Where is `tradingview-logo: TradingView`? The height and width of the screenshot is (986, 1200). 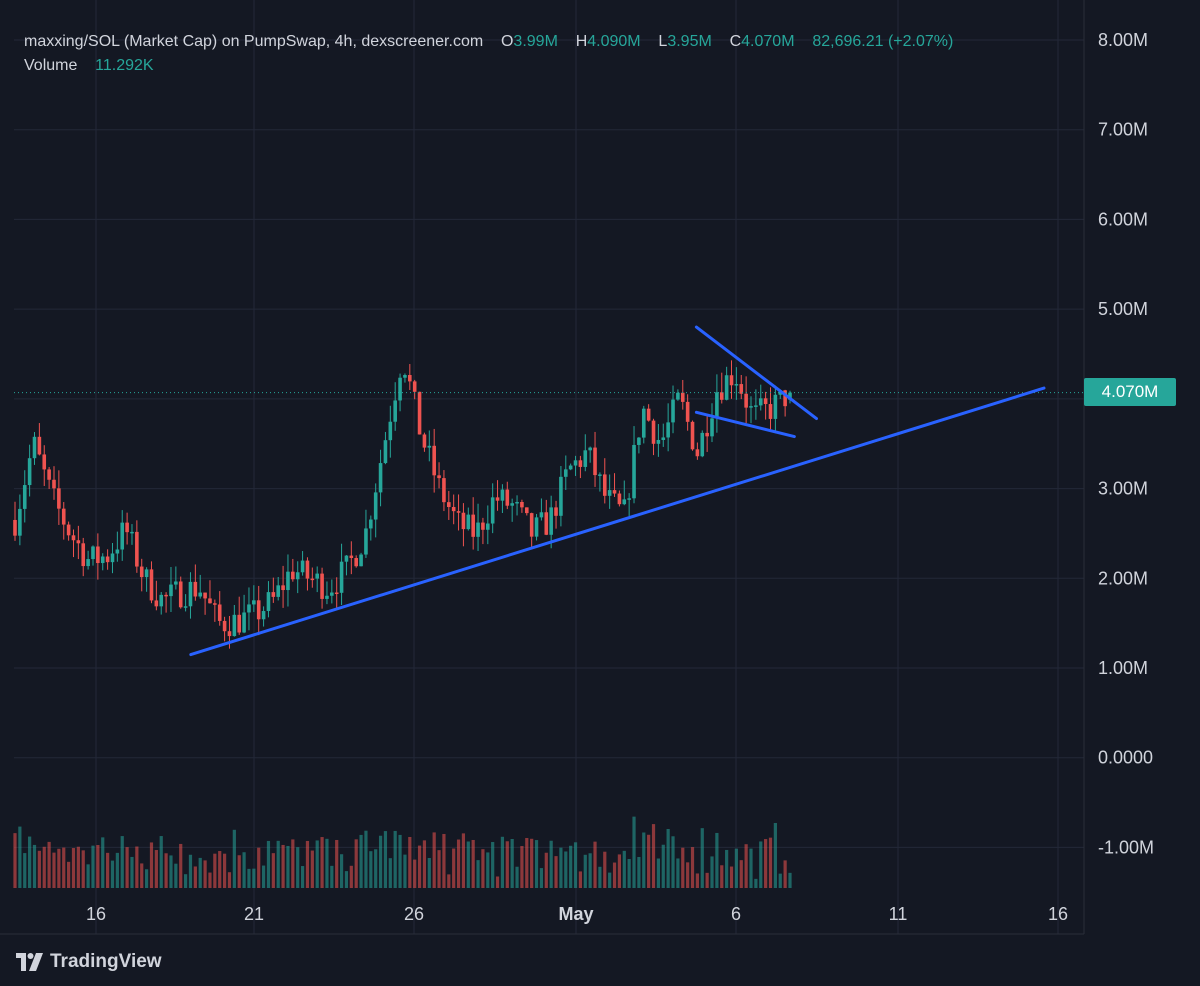 tradingview-logo: TradingView is located at coordinates (89, 962).